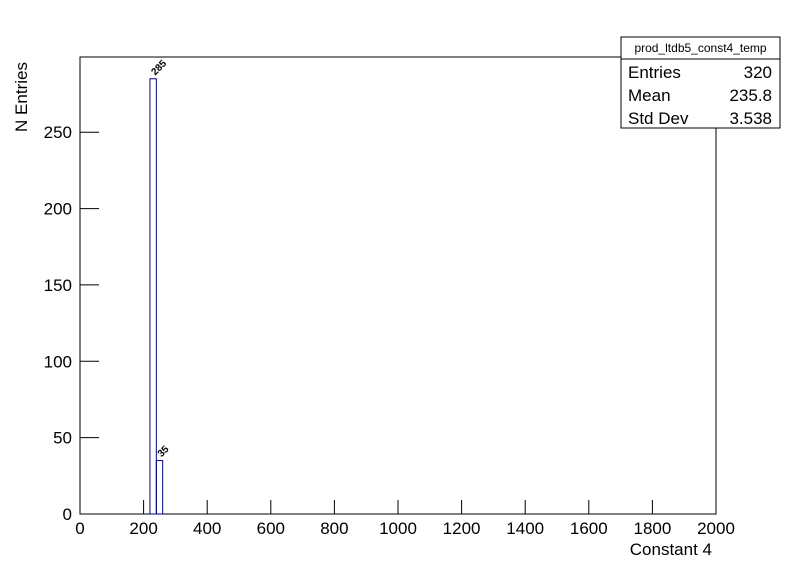 The width and height of the screenshot is (796, 572). What do you see at coordinates (750, 95) in the screenshot?
I see `stats-value: 235.8` at bounding box center [750, 95].